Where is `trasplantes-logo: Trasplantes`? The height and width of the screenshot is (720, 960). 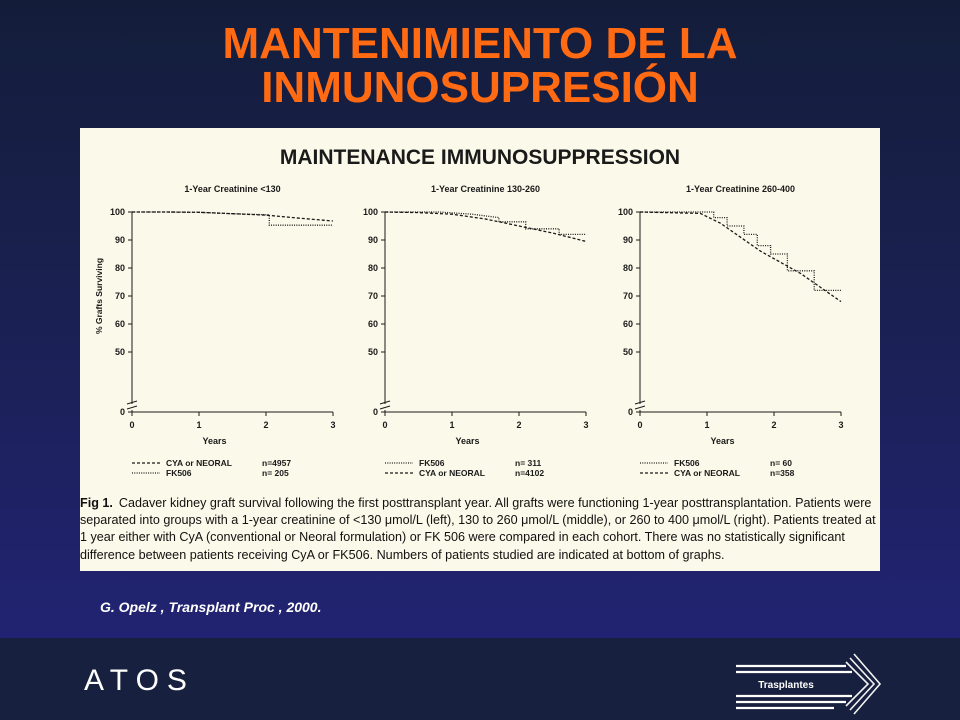 trasplantes-logo: Trasplantes is located at coordinates (809, 684).